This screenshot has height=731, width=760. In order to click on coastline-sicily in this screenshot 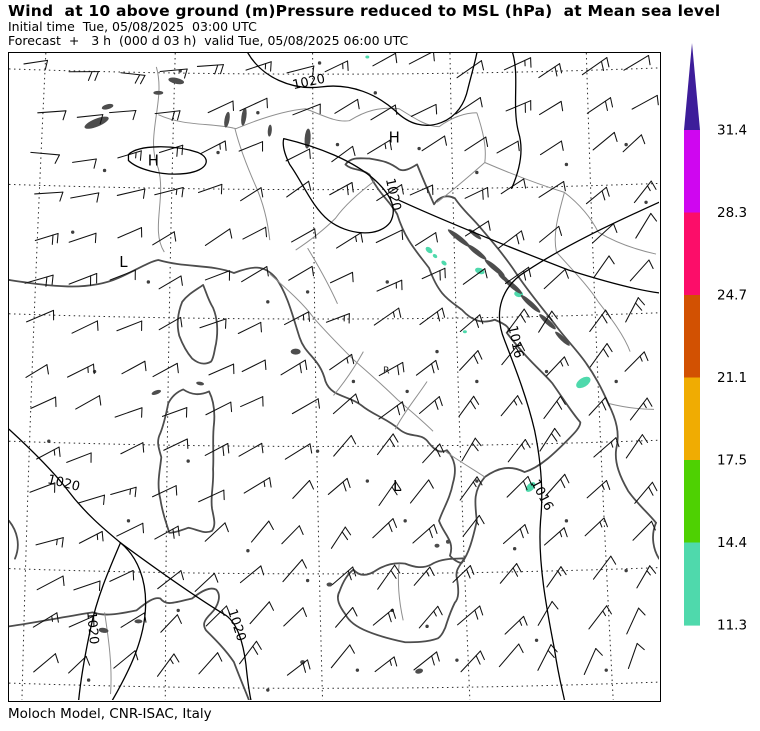, I will do `click(401, 600)`.